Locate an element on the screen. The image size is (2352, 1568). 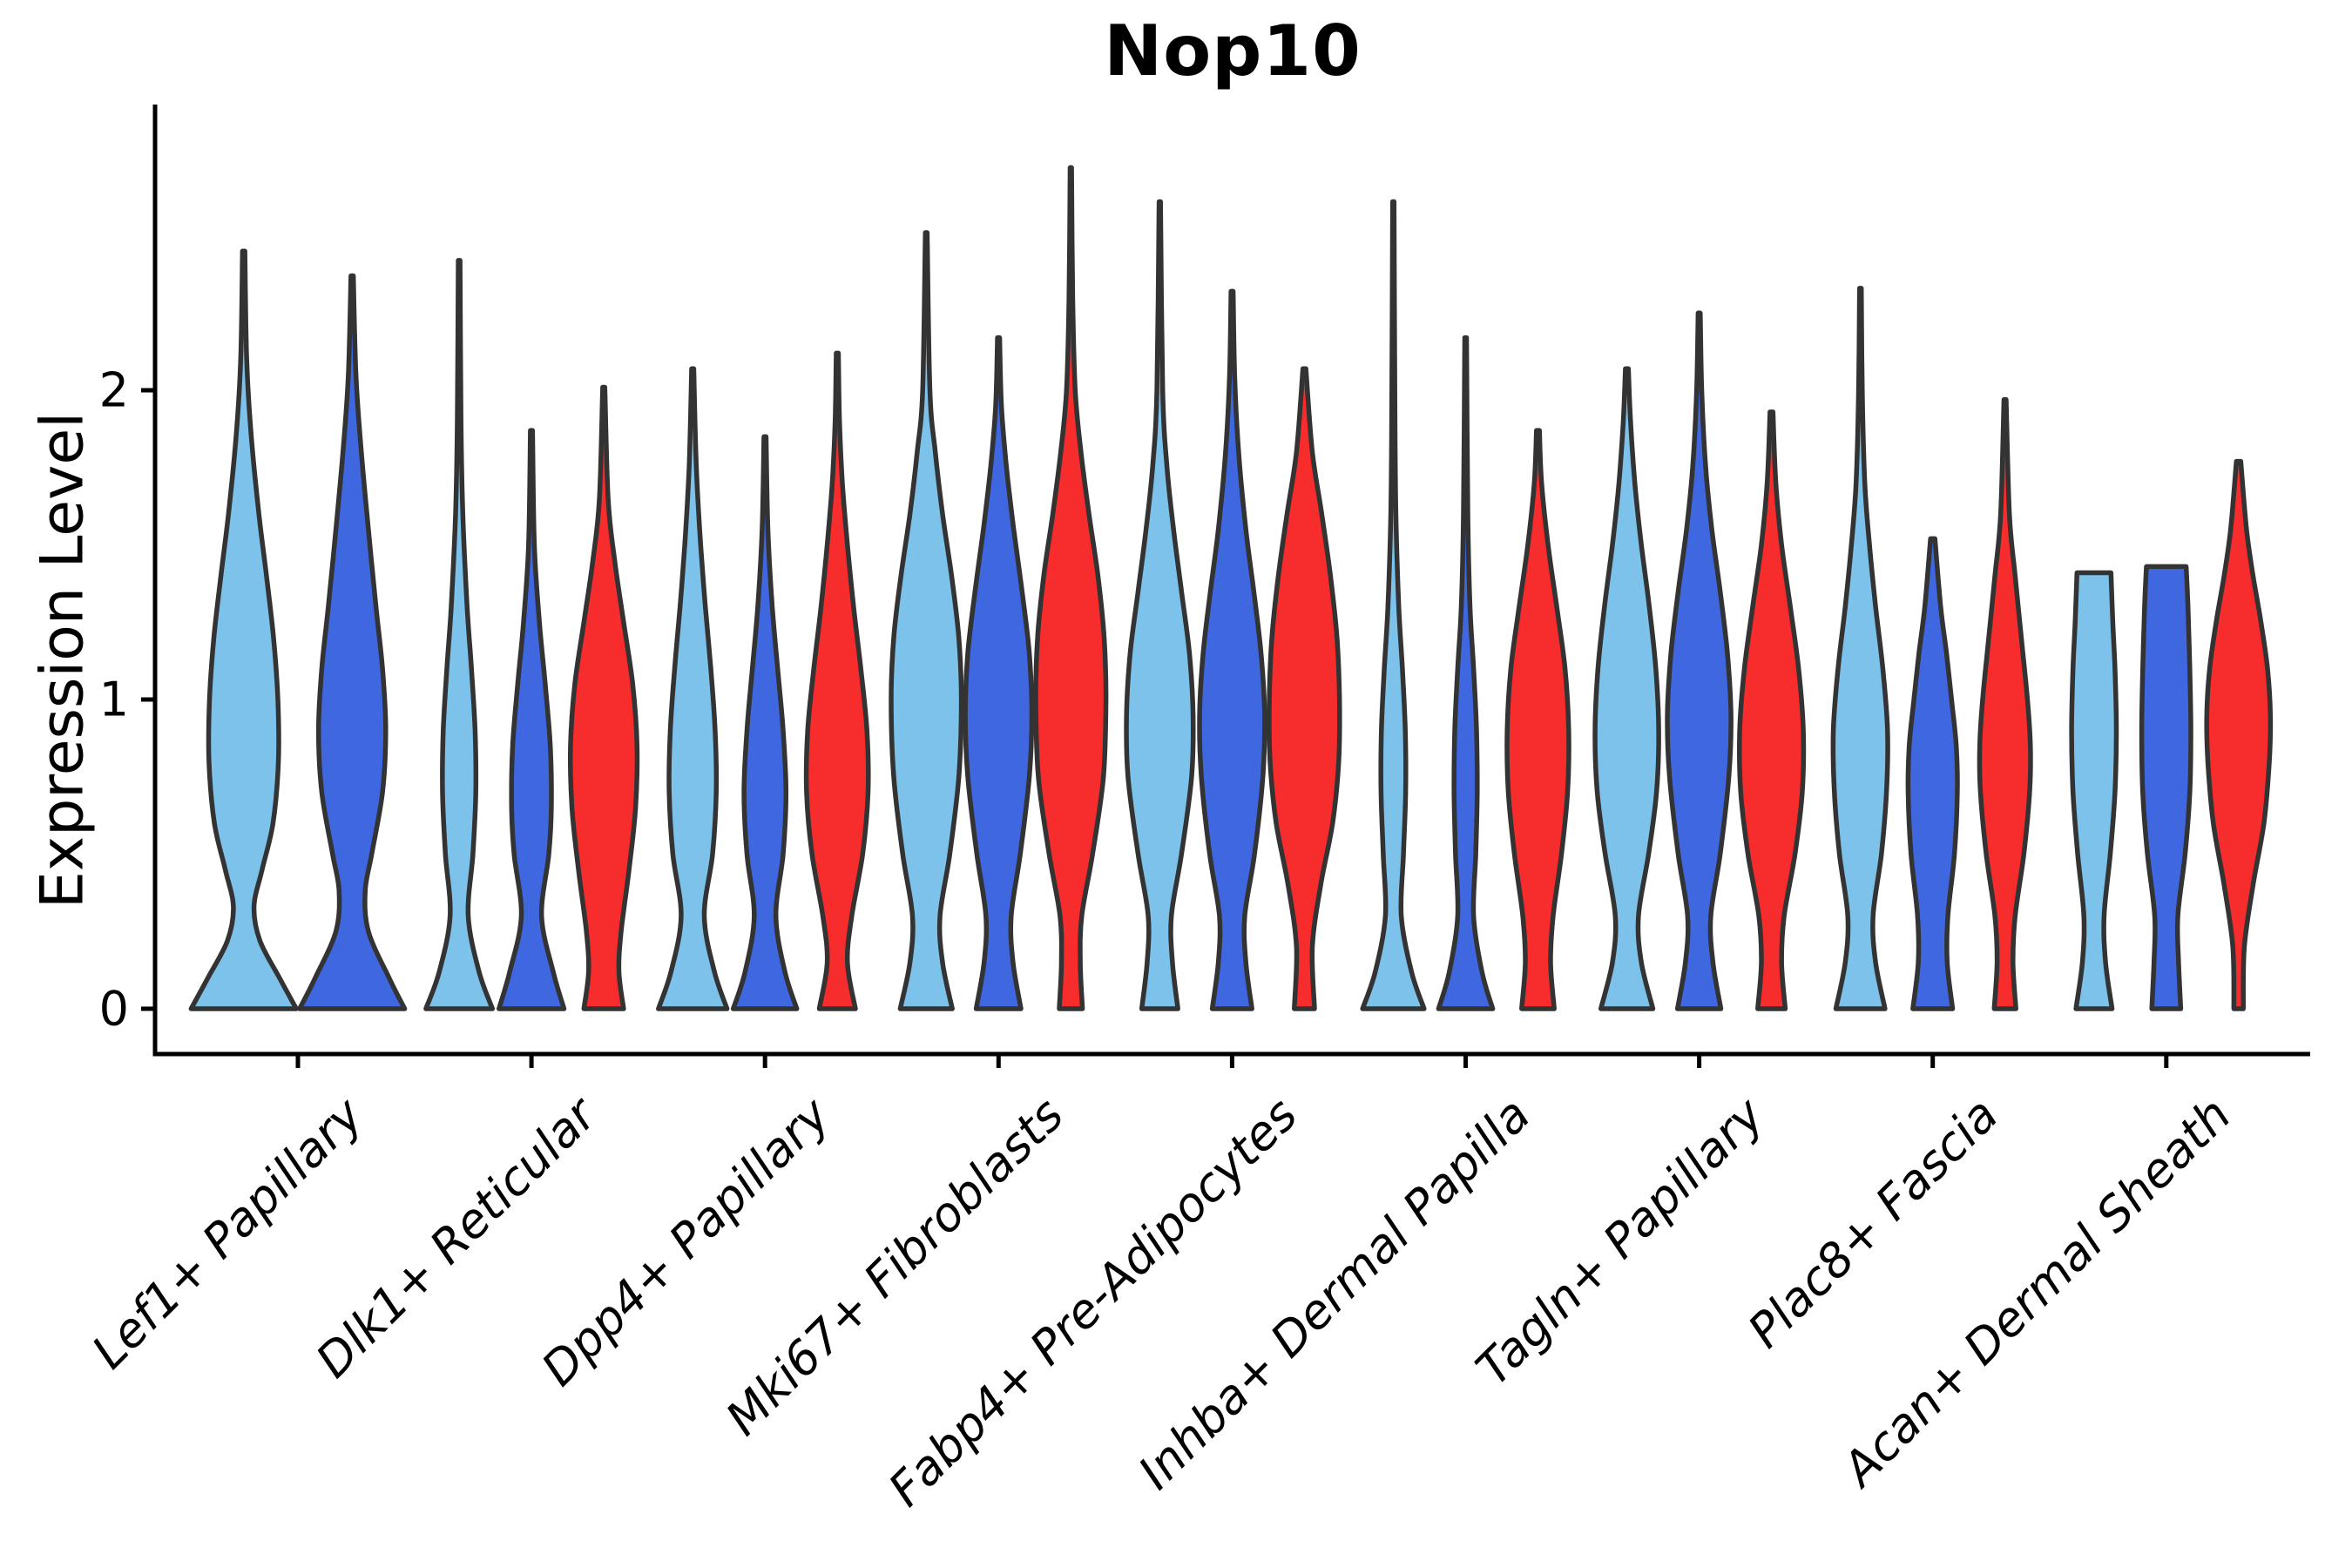
violin-dlk1-reticular-dark_blue is located at coordinates (532, 719).